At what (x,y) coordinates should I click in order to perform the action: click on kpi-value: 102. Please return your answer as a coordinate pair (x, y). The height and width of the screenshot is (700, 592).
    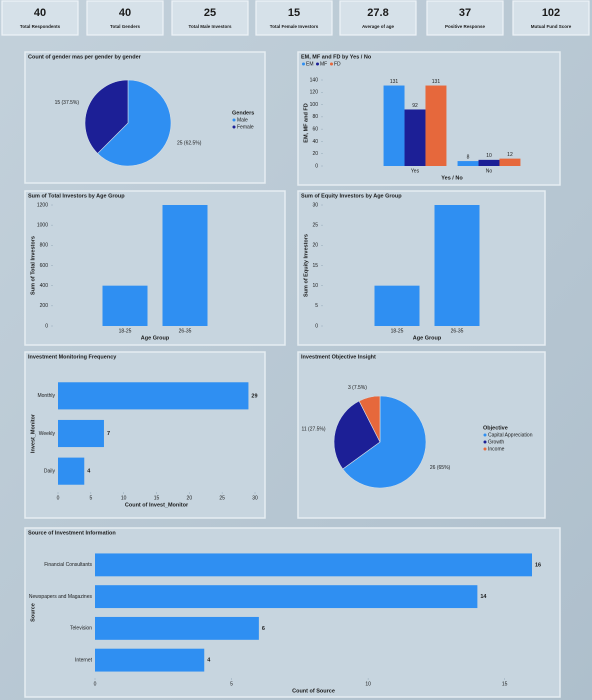
    Looking at the image, I should click on (551, 13).